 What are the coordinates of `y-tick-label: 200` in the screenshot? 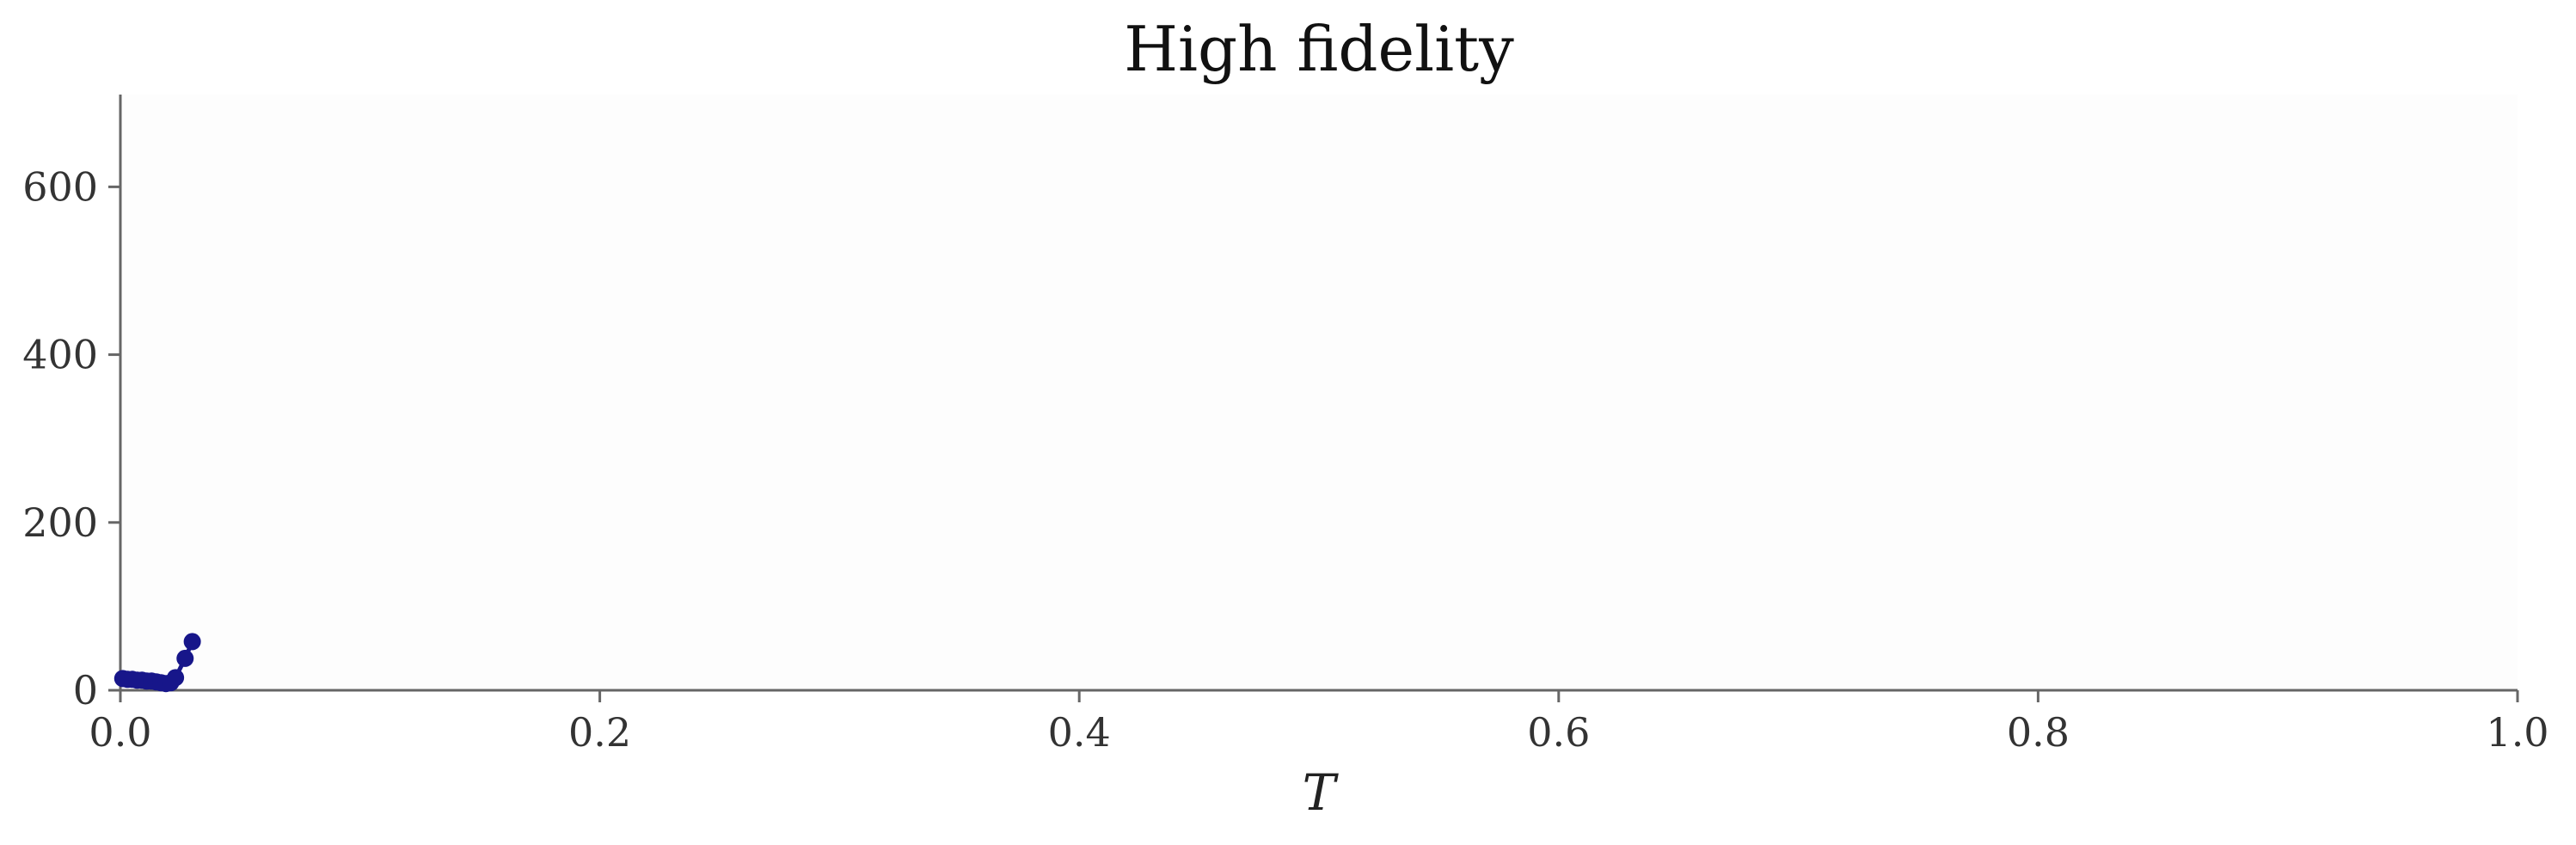 It's located at (60, 522).